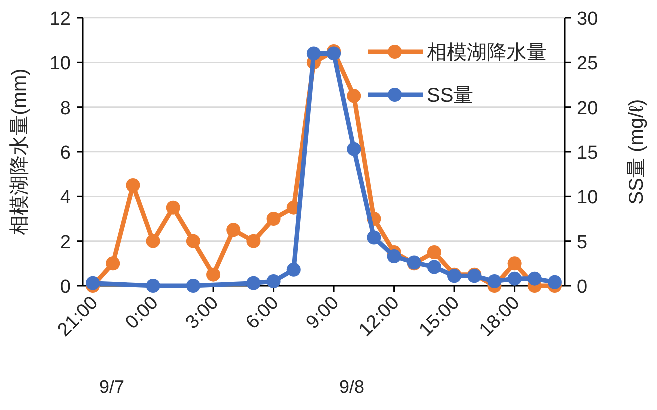 The width and height of the screenshot is (657, 410). What do you see at coordinates (65, 287) in the screenshot?
I see `y-tick-label: 0` at bounding box center [65, 287].